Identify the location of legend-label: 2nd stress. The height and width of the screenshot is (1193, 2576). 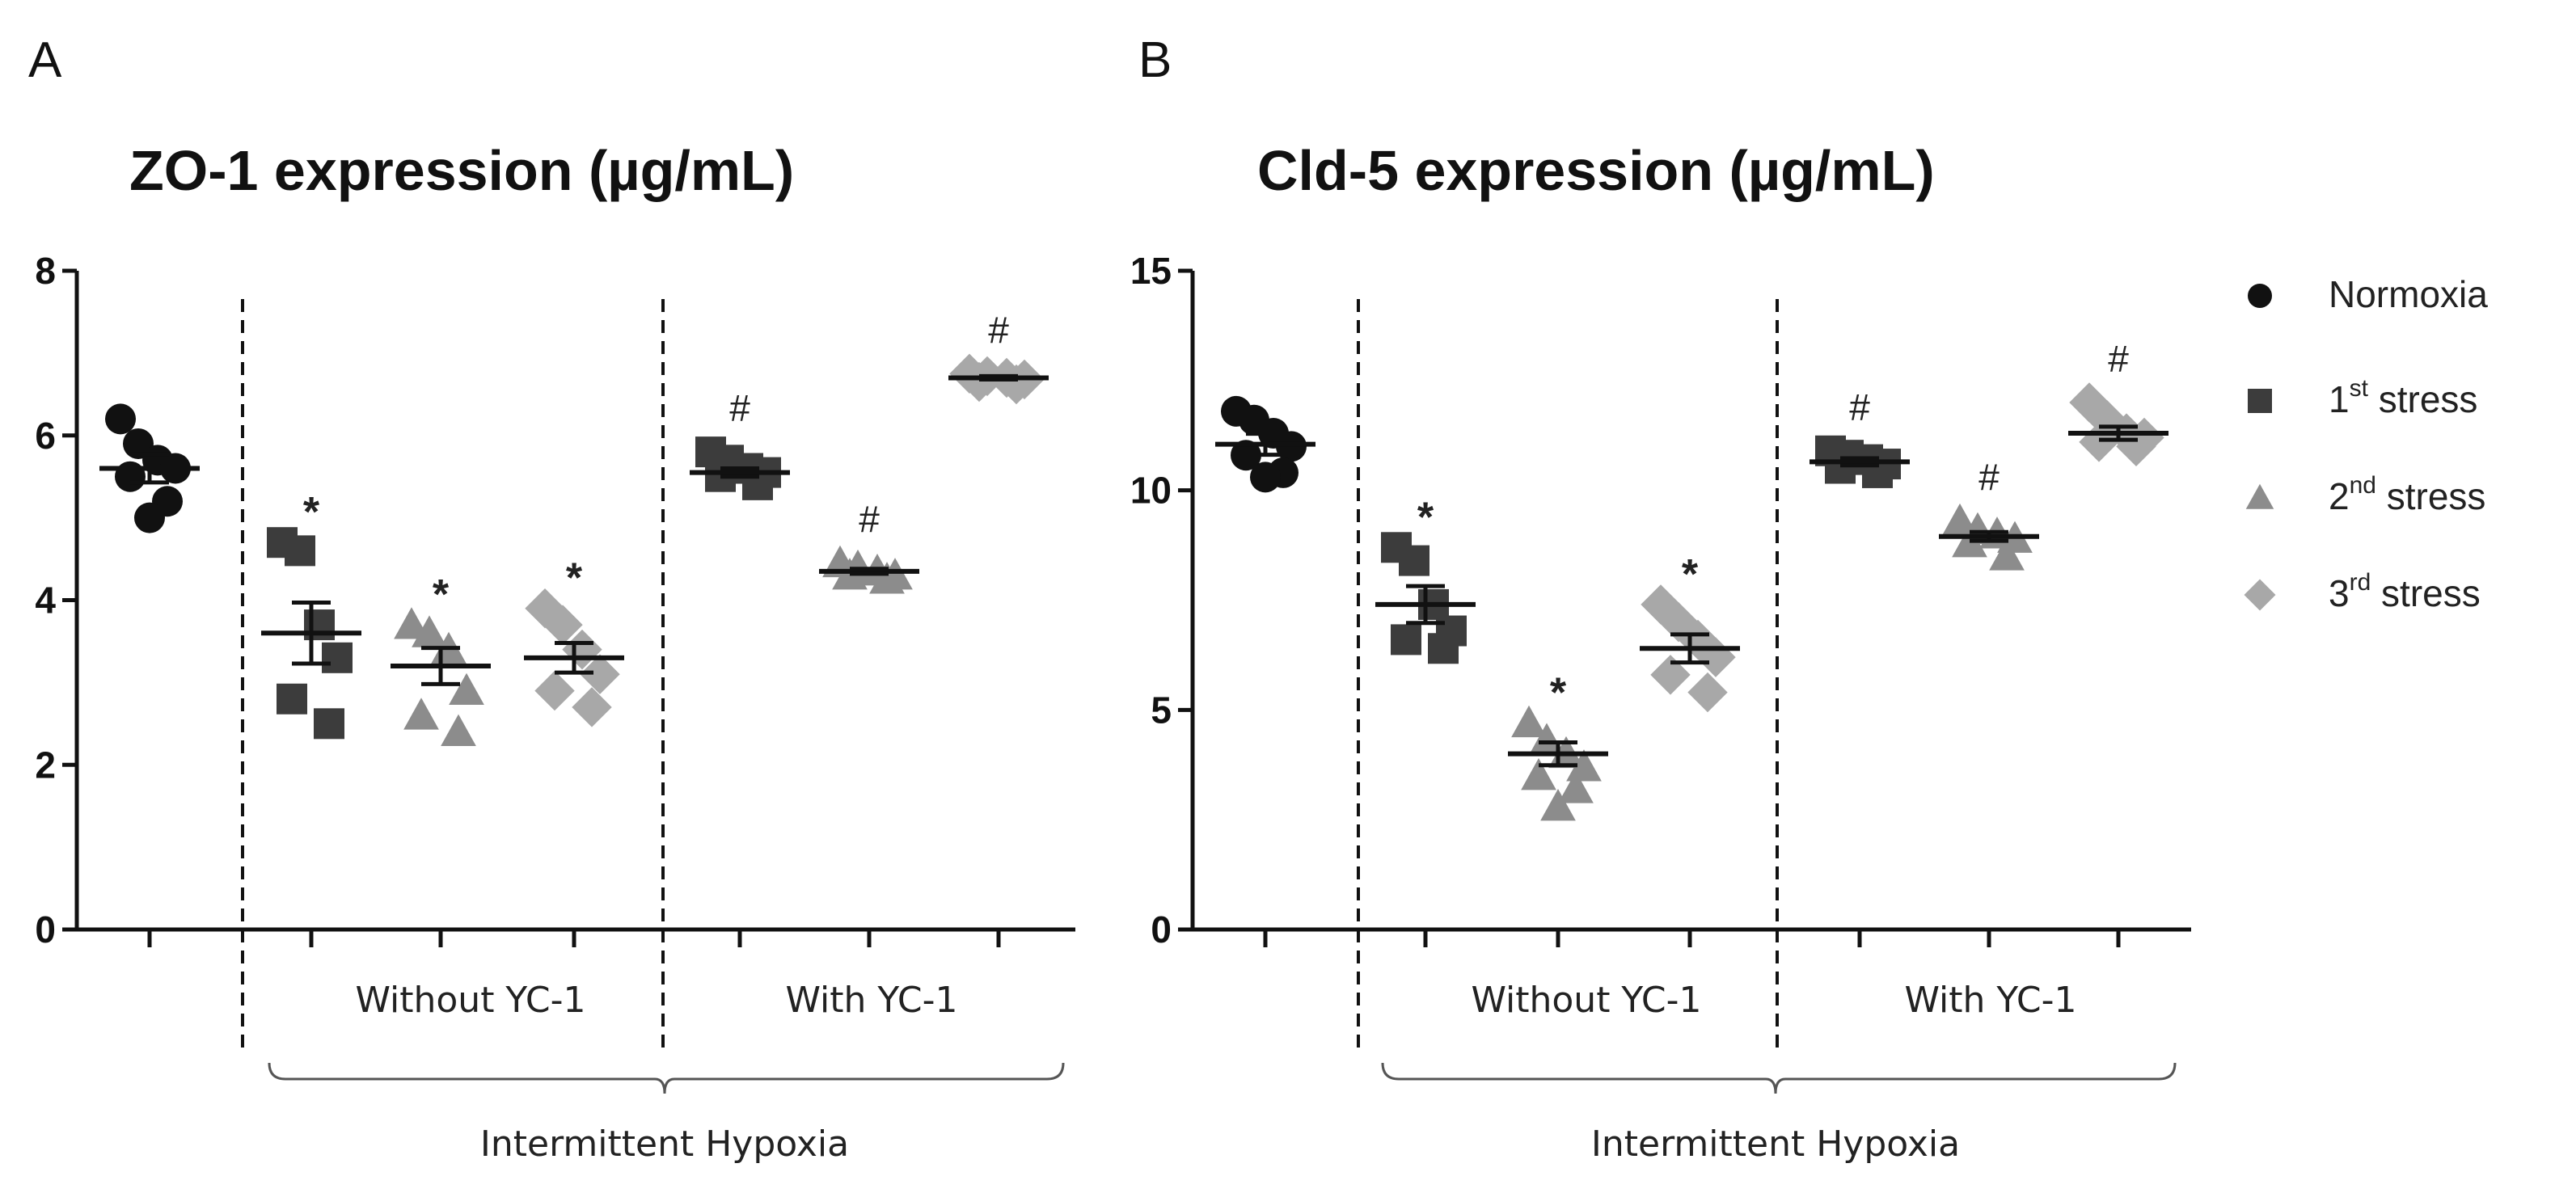
(2407, 494).